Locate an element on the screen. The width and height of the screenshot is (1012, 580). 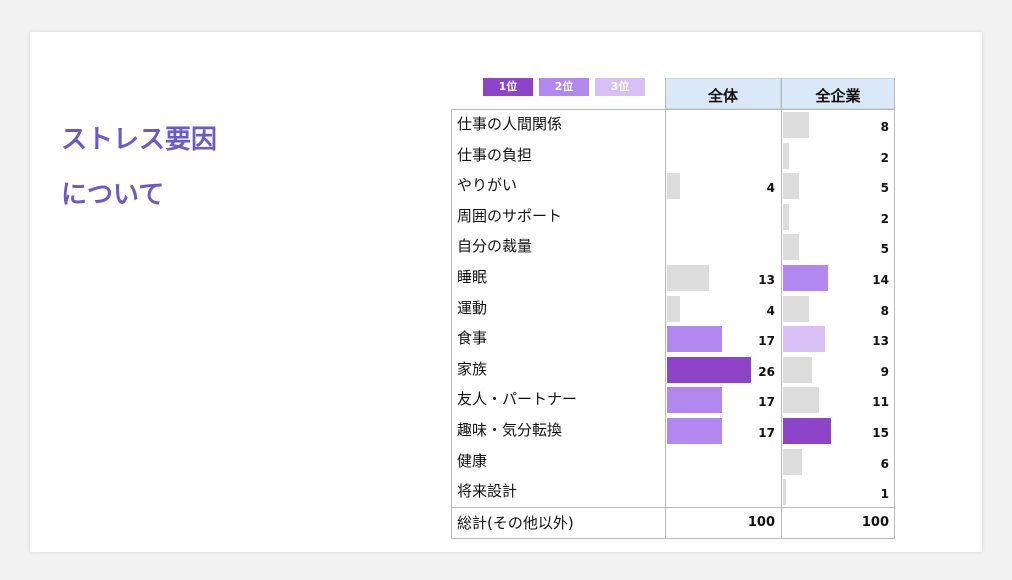
row-label: 友人・パートナー is located at coordinates (517, 399).